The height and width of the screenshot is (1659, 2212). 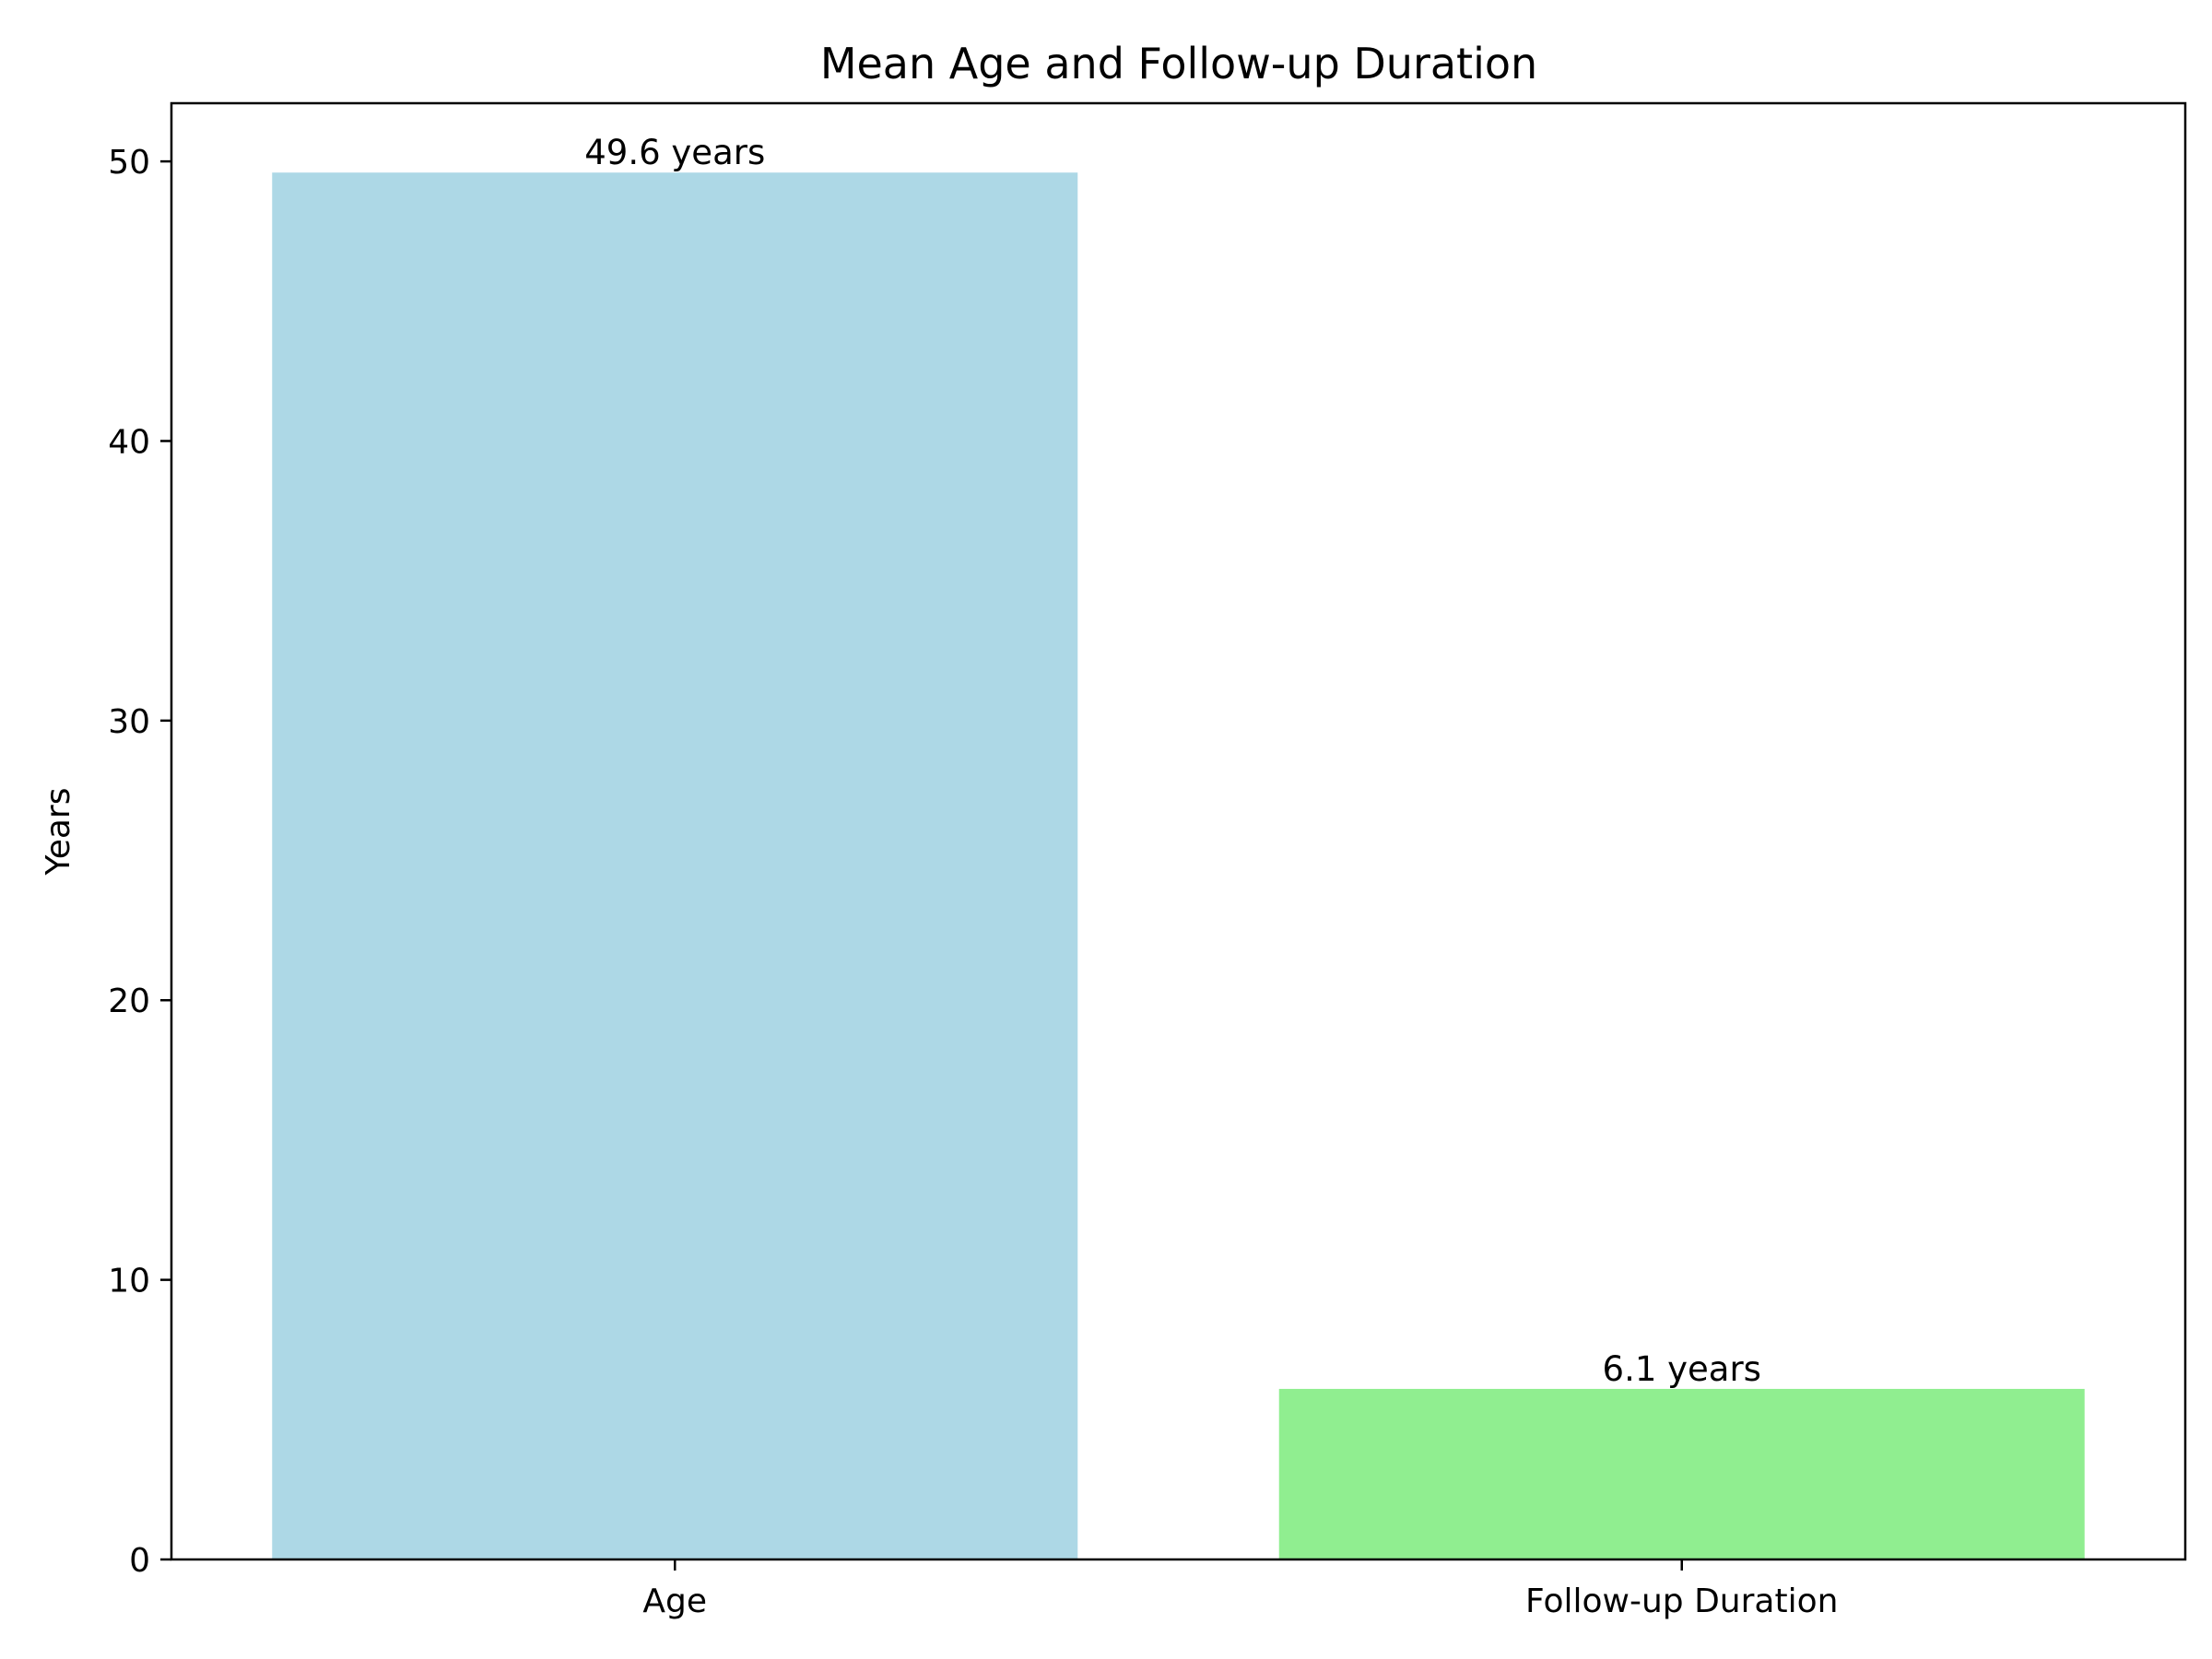 I want to click on chart-title: Mean Age and Follow-up Duration, so click(x=1178, y=63).